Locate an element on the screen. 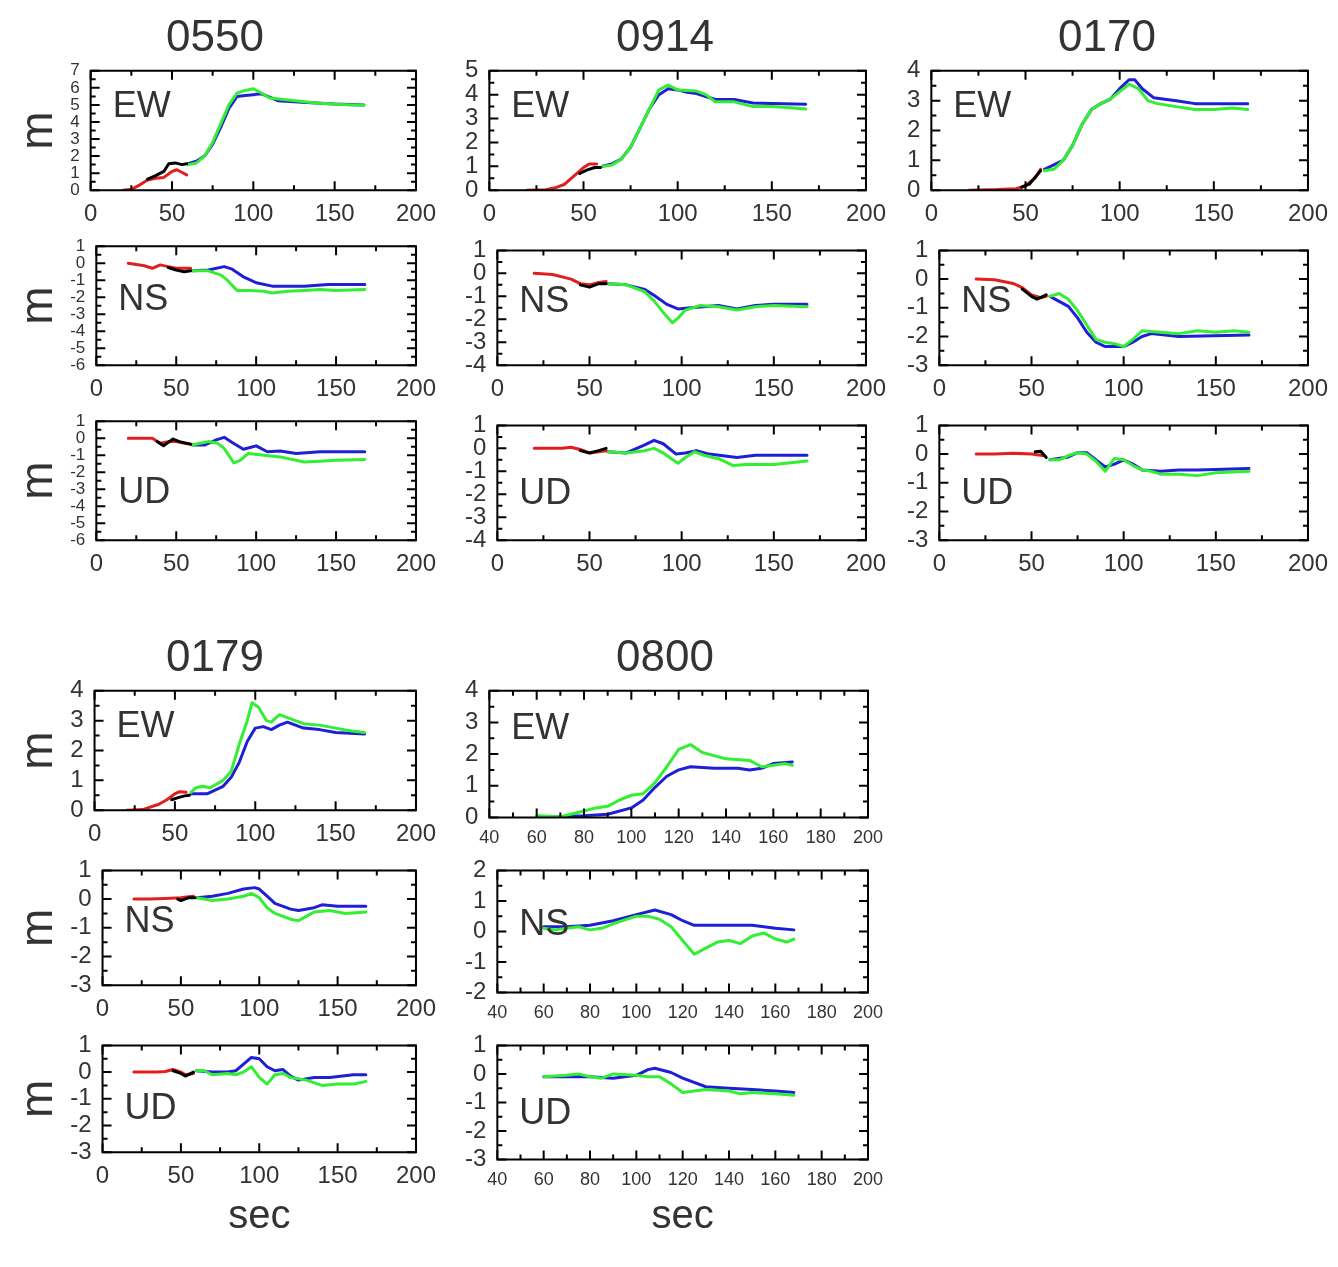 This screenshot has width=1338, height=1267. chart-title: 0179 is located at coordinates (215, 655).